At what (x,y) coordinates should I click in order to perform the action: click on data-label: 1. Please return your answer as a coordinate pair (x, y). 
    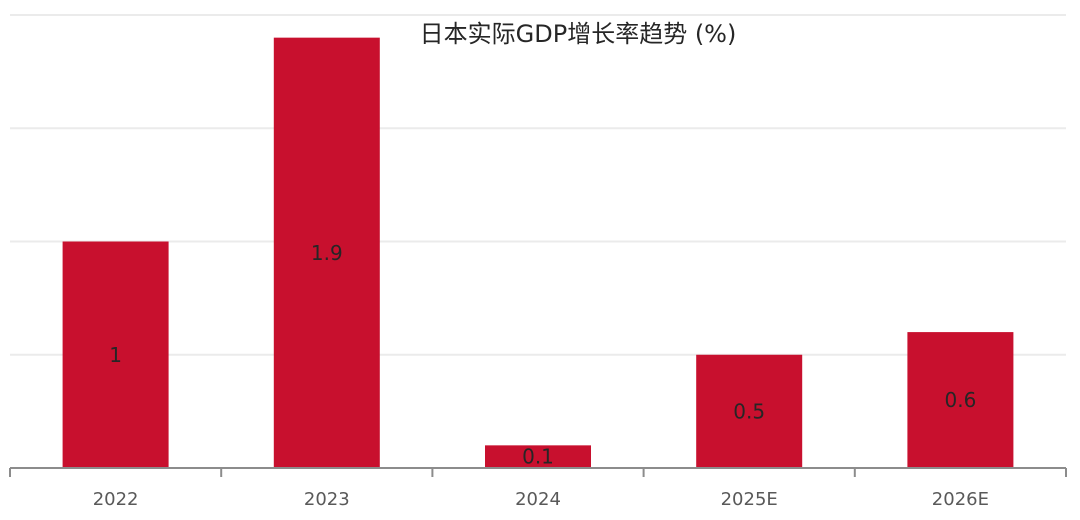
    Looking at the image, I should click on (115, 355).